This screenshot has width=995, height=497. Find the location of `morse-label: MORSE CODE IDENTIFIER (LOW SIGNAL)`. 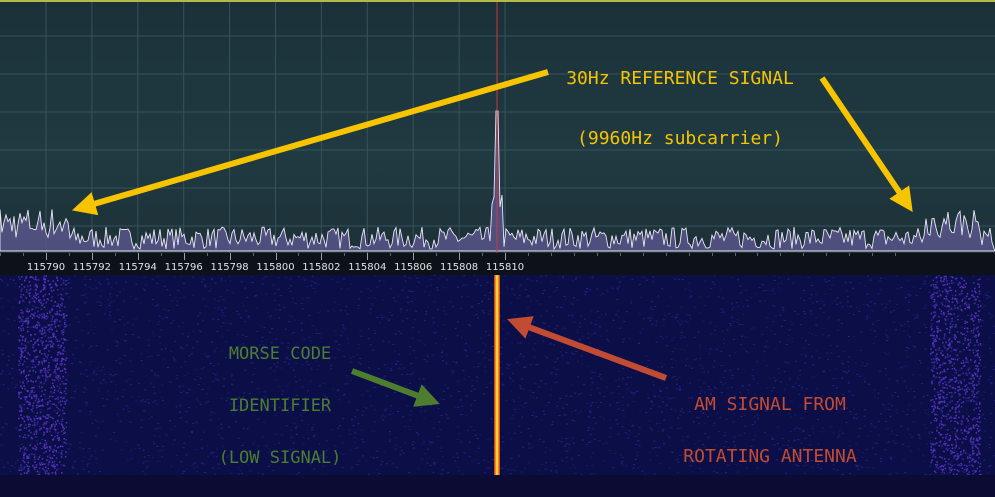

morse-label: MORSE CODE IDENTIFIER (LOW SIGNAL) is located at coordinates (280, 406).